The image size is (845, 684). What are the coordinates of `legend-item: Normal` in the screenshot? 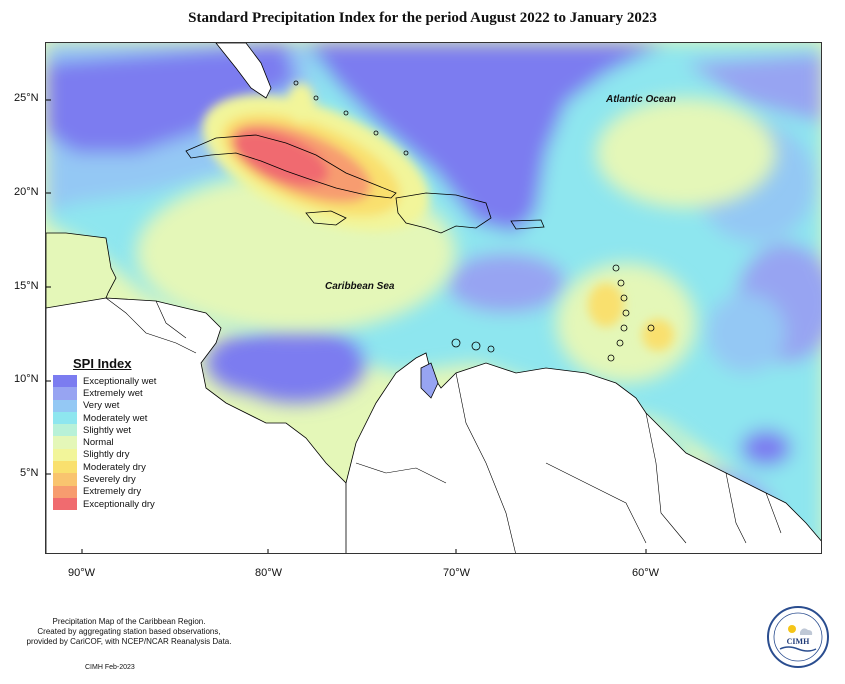 It's located at (104, 442).